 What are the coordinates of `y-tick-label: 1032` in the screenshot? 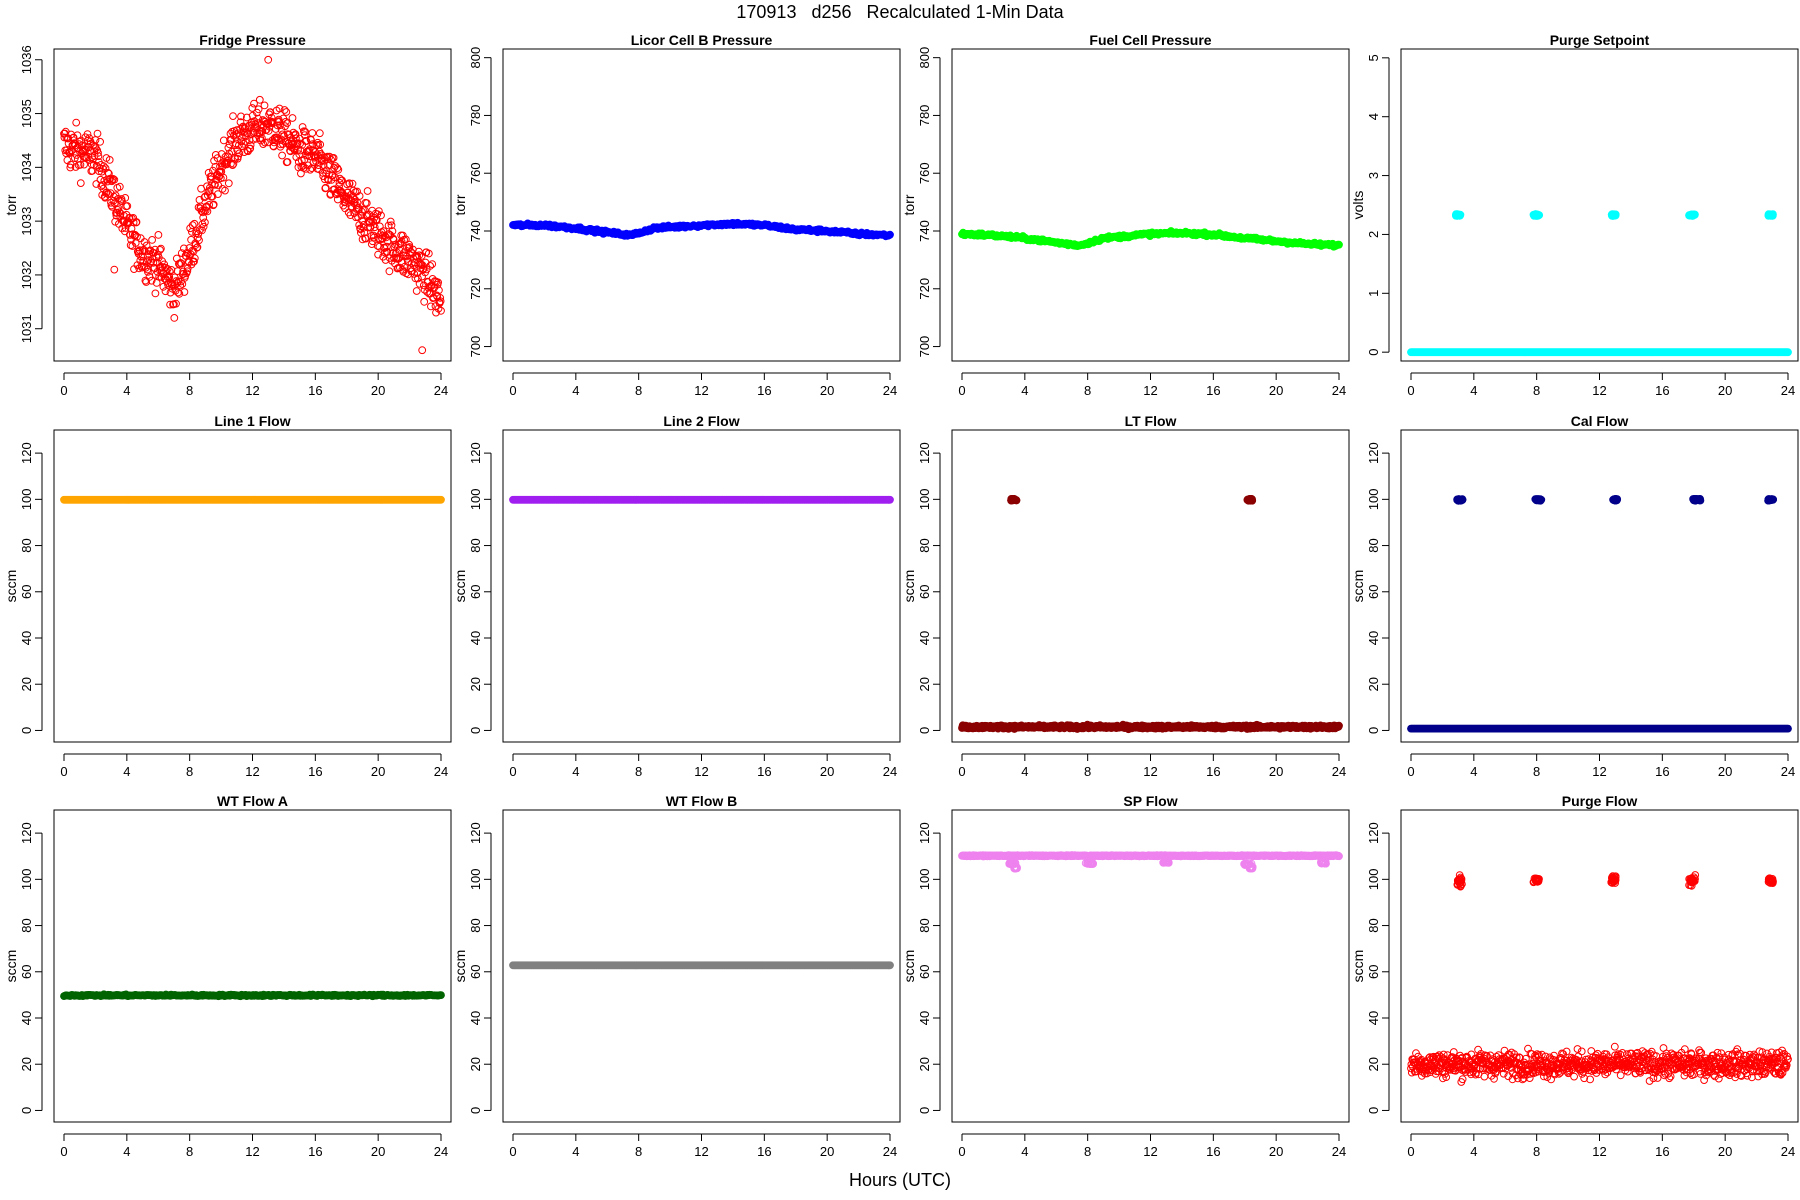 It's located at (26, 274).